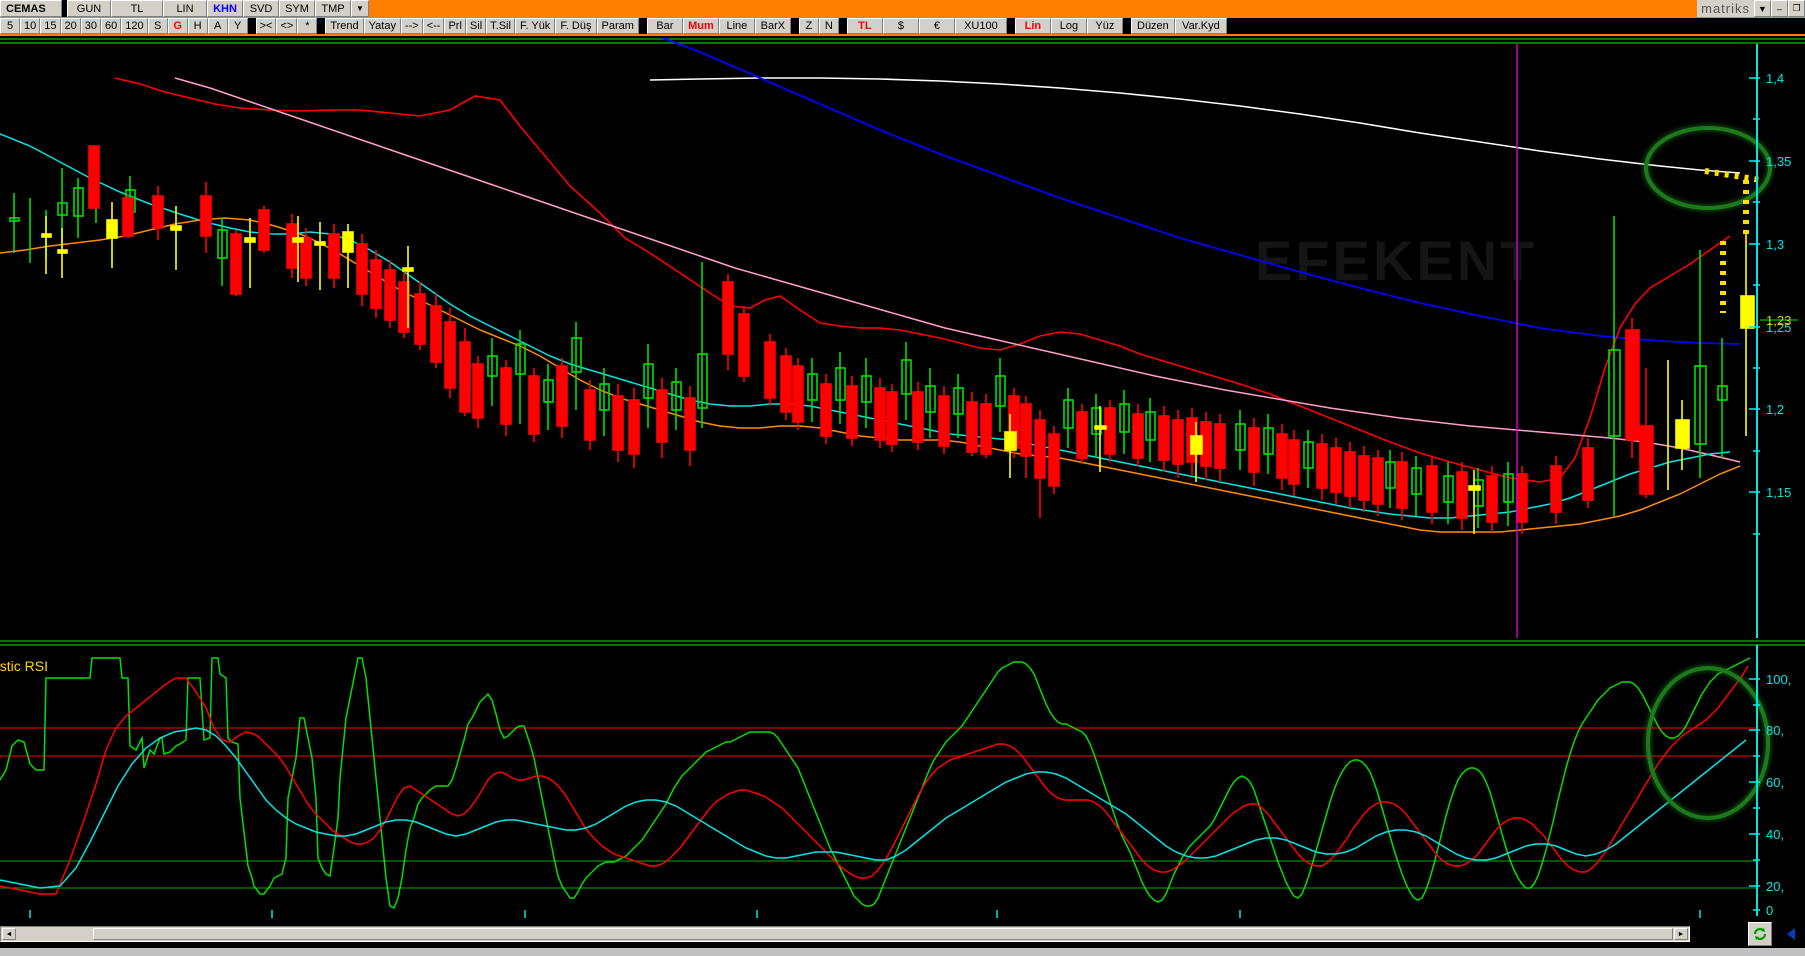 The image size is (1805, 956). Describe the element at coordinates (297, 8) in the screenshot. I see `view-button-sym: SYM` at that location.